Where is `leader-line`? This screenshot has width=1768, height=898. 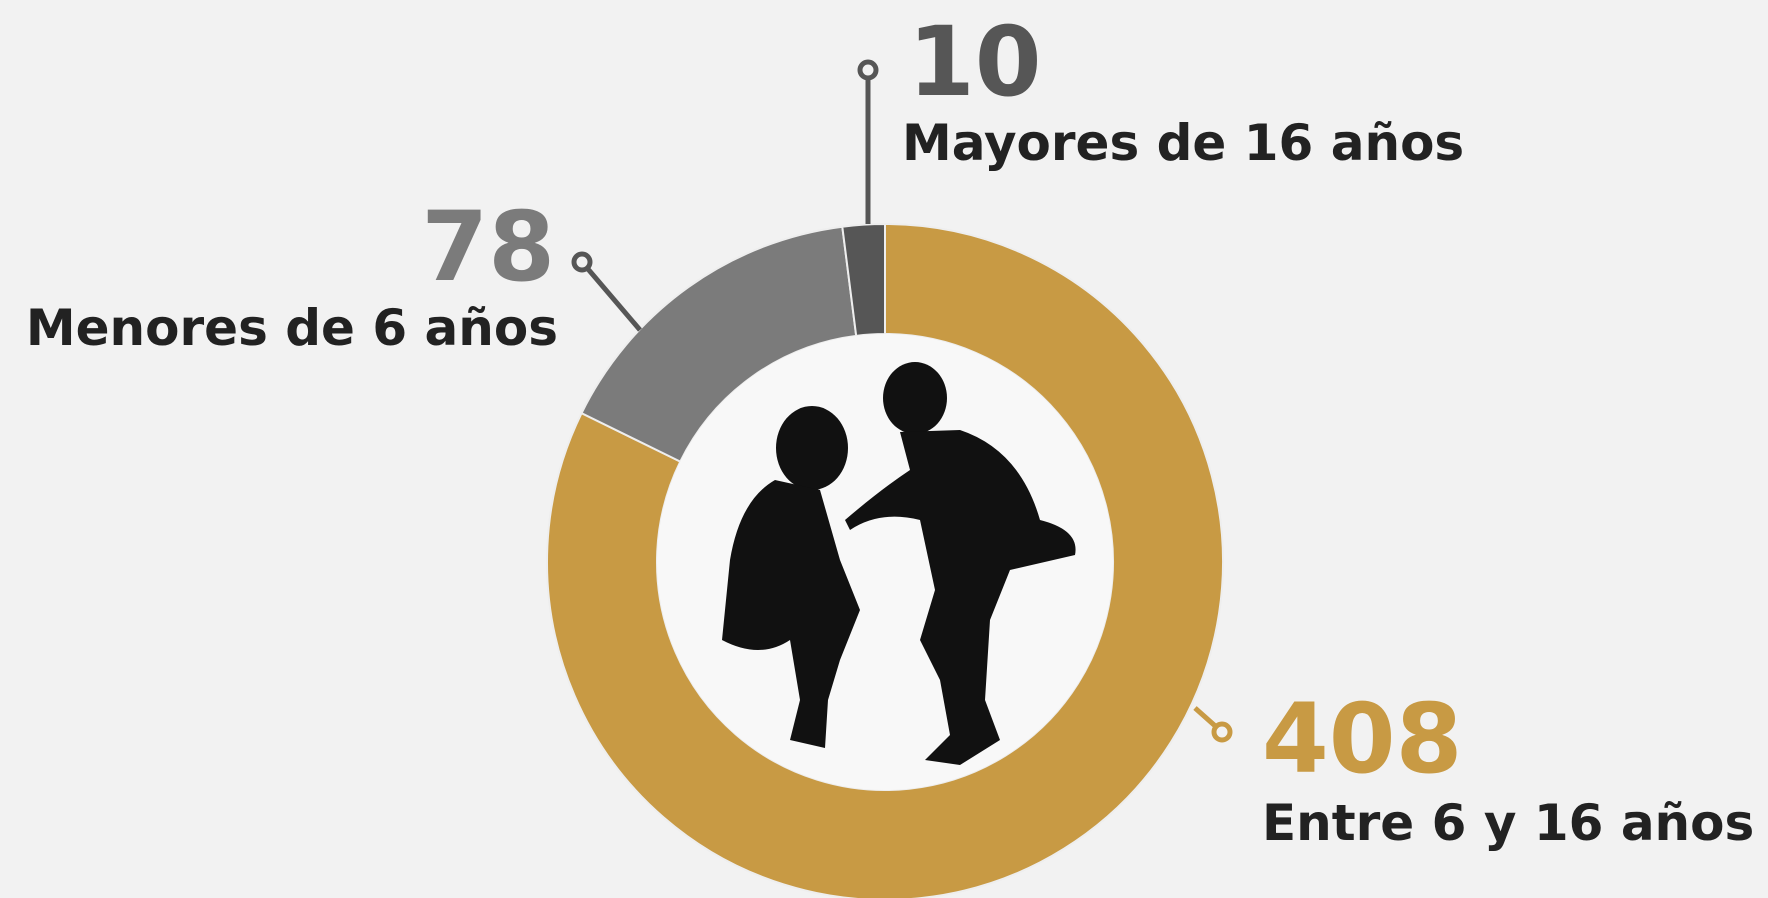
leader-line is located at coordinates (611, 296).